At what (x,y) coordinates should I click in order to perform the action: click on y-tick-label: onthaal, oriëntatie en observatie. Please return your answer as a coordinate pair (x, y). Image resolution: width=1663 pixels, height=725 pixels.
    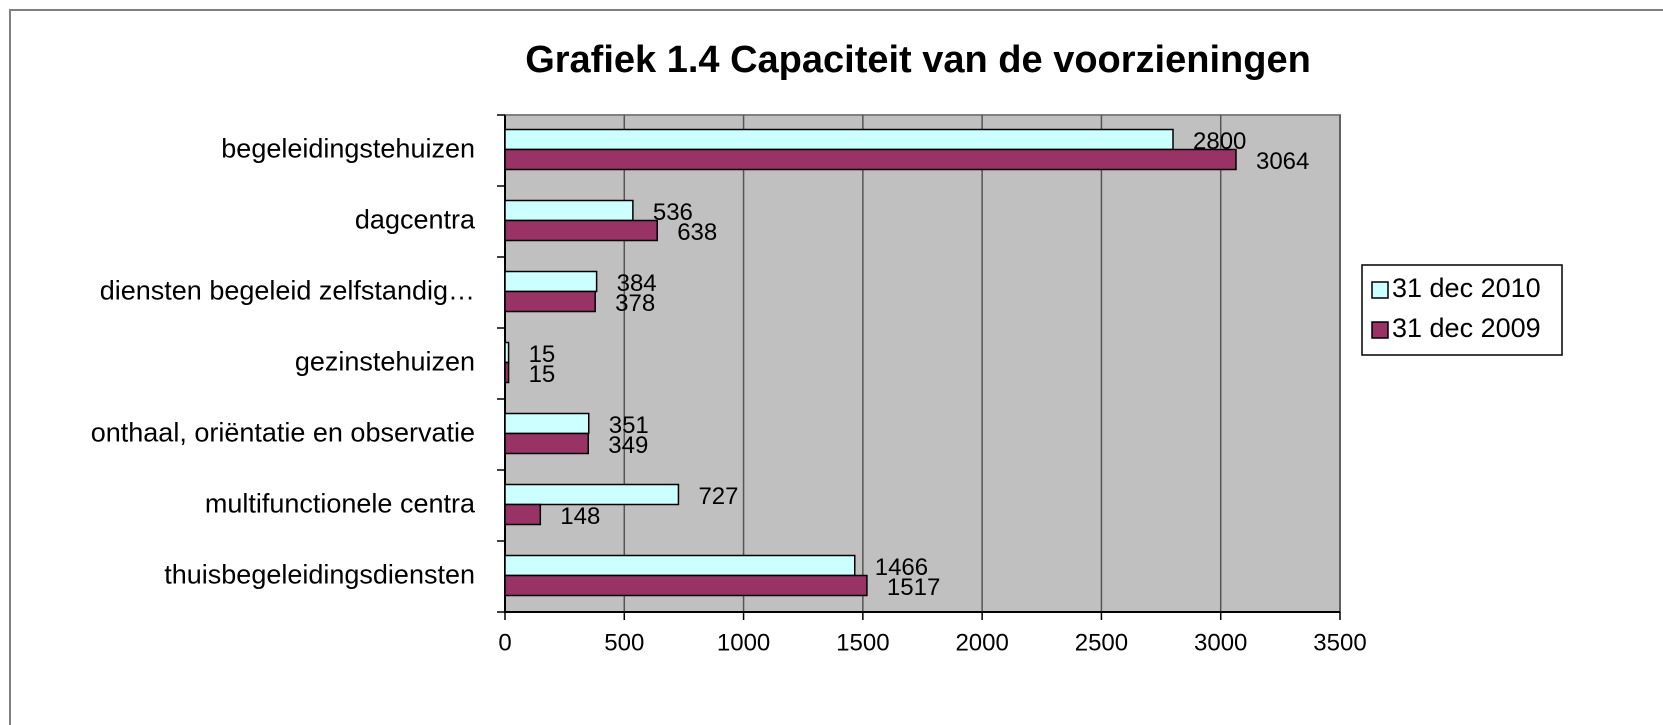
    Looking at the image, I should click on (283, 433).